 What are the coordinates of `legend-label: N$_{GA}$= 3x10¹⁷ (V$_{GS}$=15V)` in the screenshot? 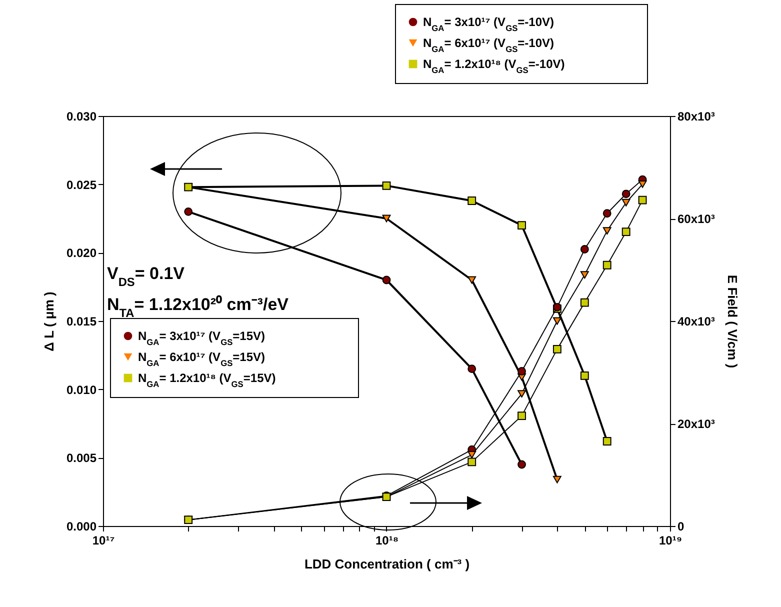 It's located at (202, 338).